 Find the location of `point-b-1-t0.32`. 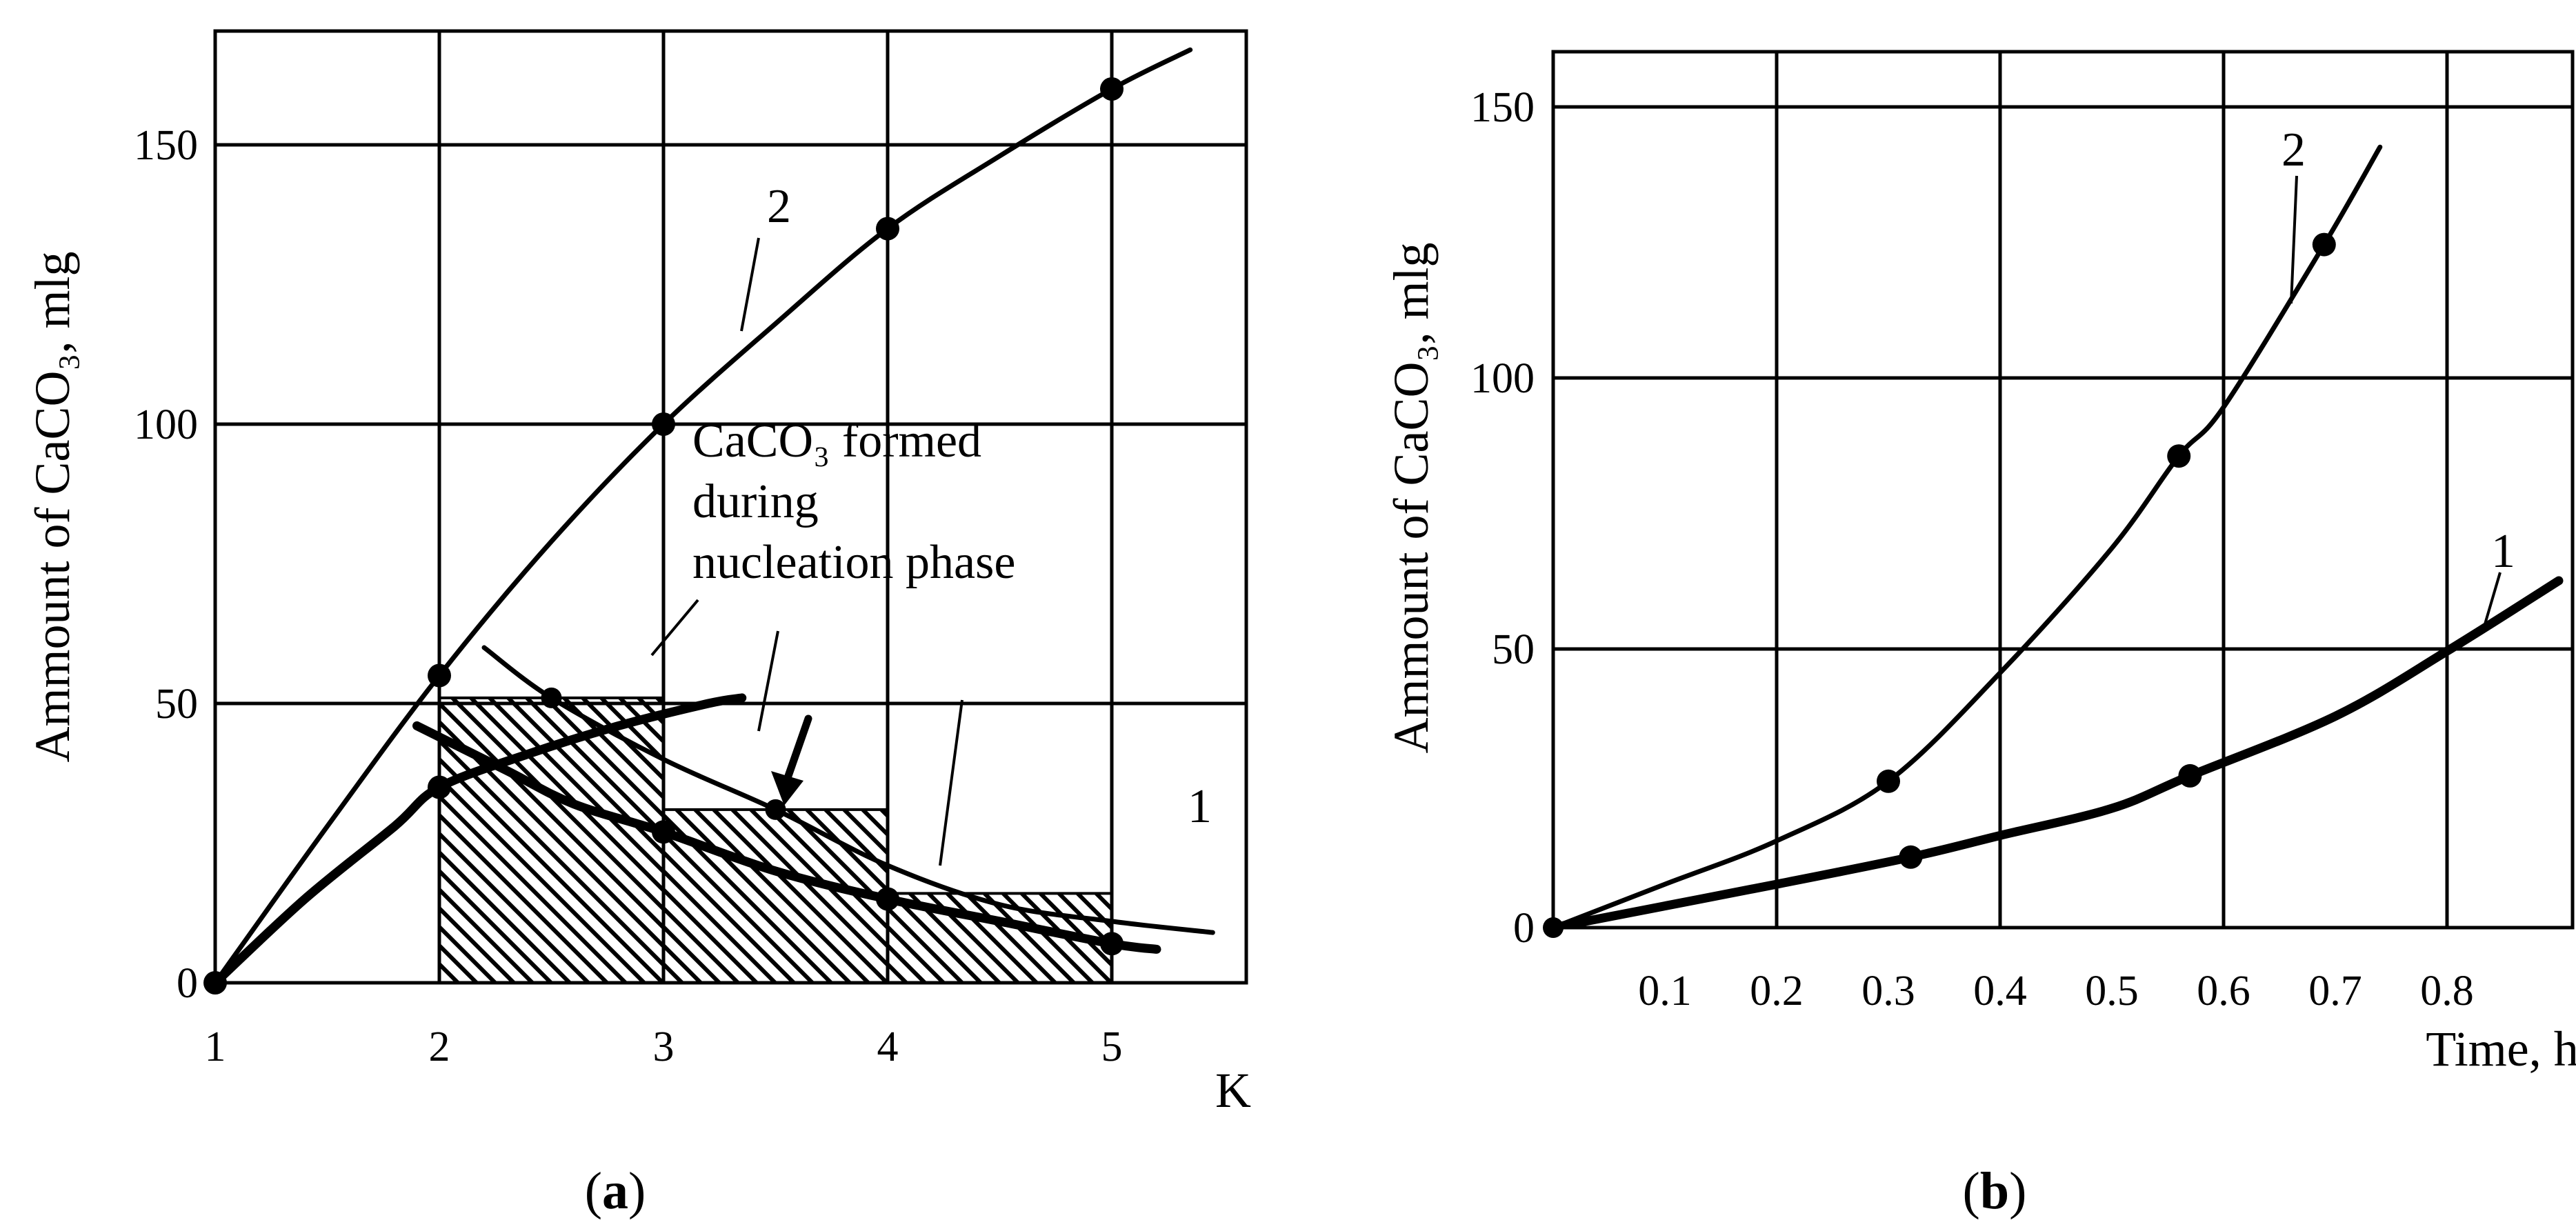

point-b-1-t0.32 is located at coordinates (1911, 857).